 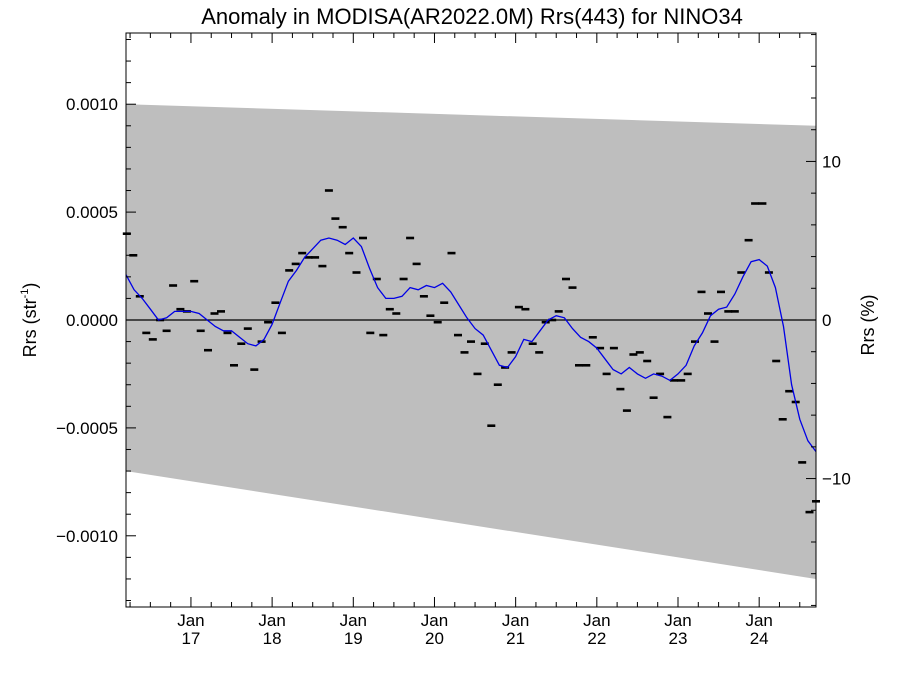 What do you see at coordinates (596, 638) in the screenshot?
I see `x-tick-year-label: 22` at bounding box center [596, 638].